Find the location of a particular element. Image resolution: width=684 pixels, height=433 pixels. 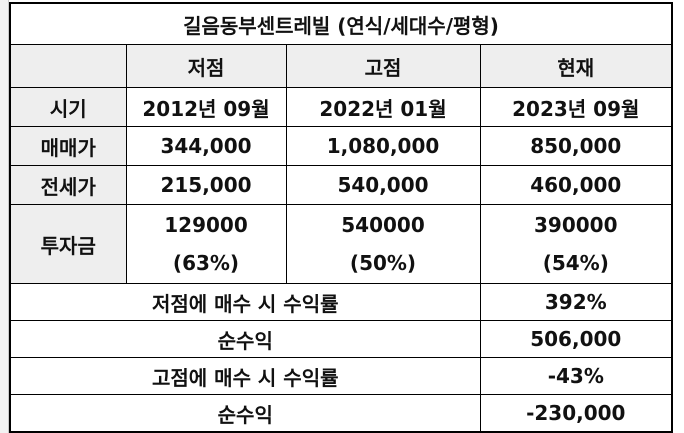

sale-price-high: 1,080,000 is located at coordinates (383, 146).